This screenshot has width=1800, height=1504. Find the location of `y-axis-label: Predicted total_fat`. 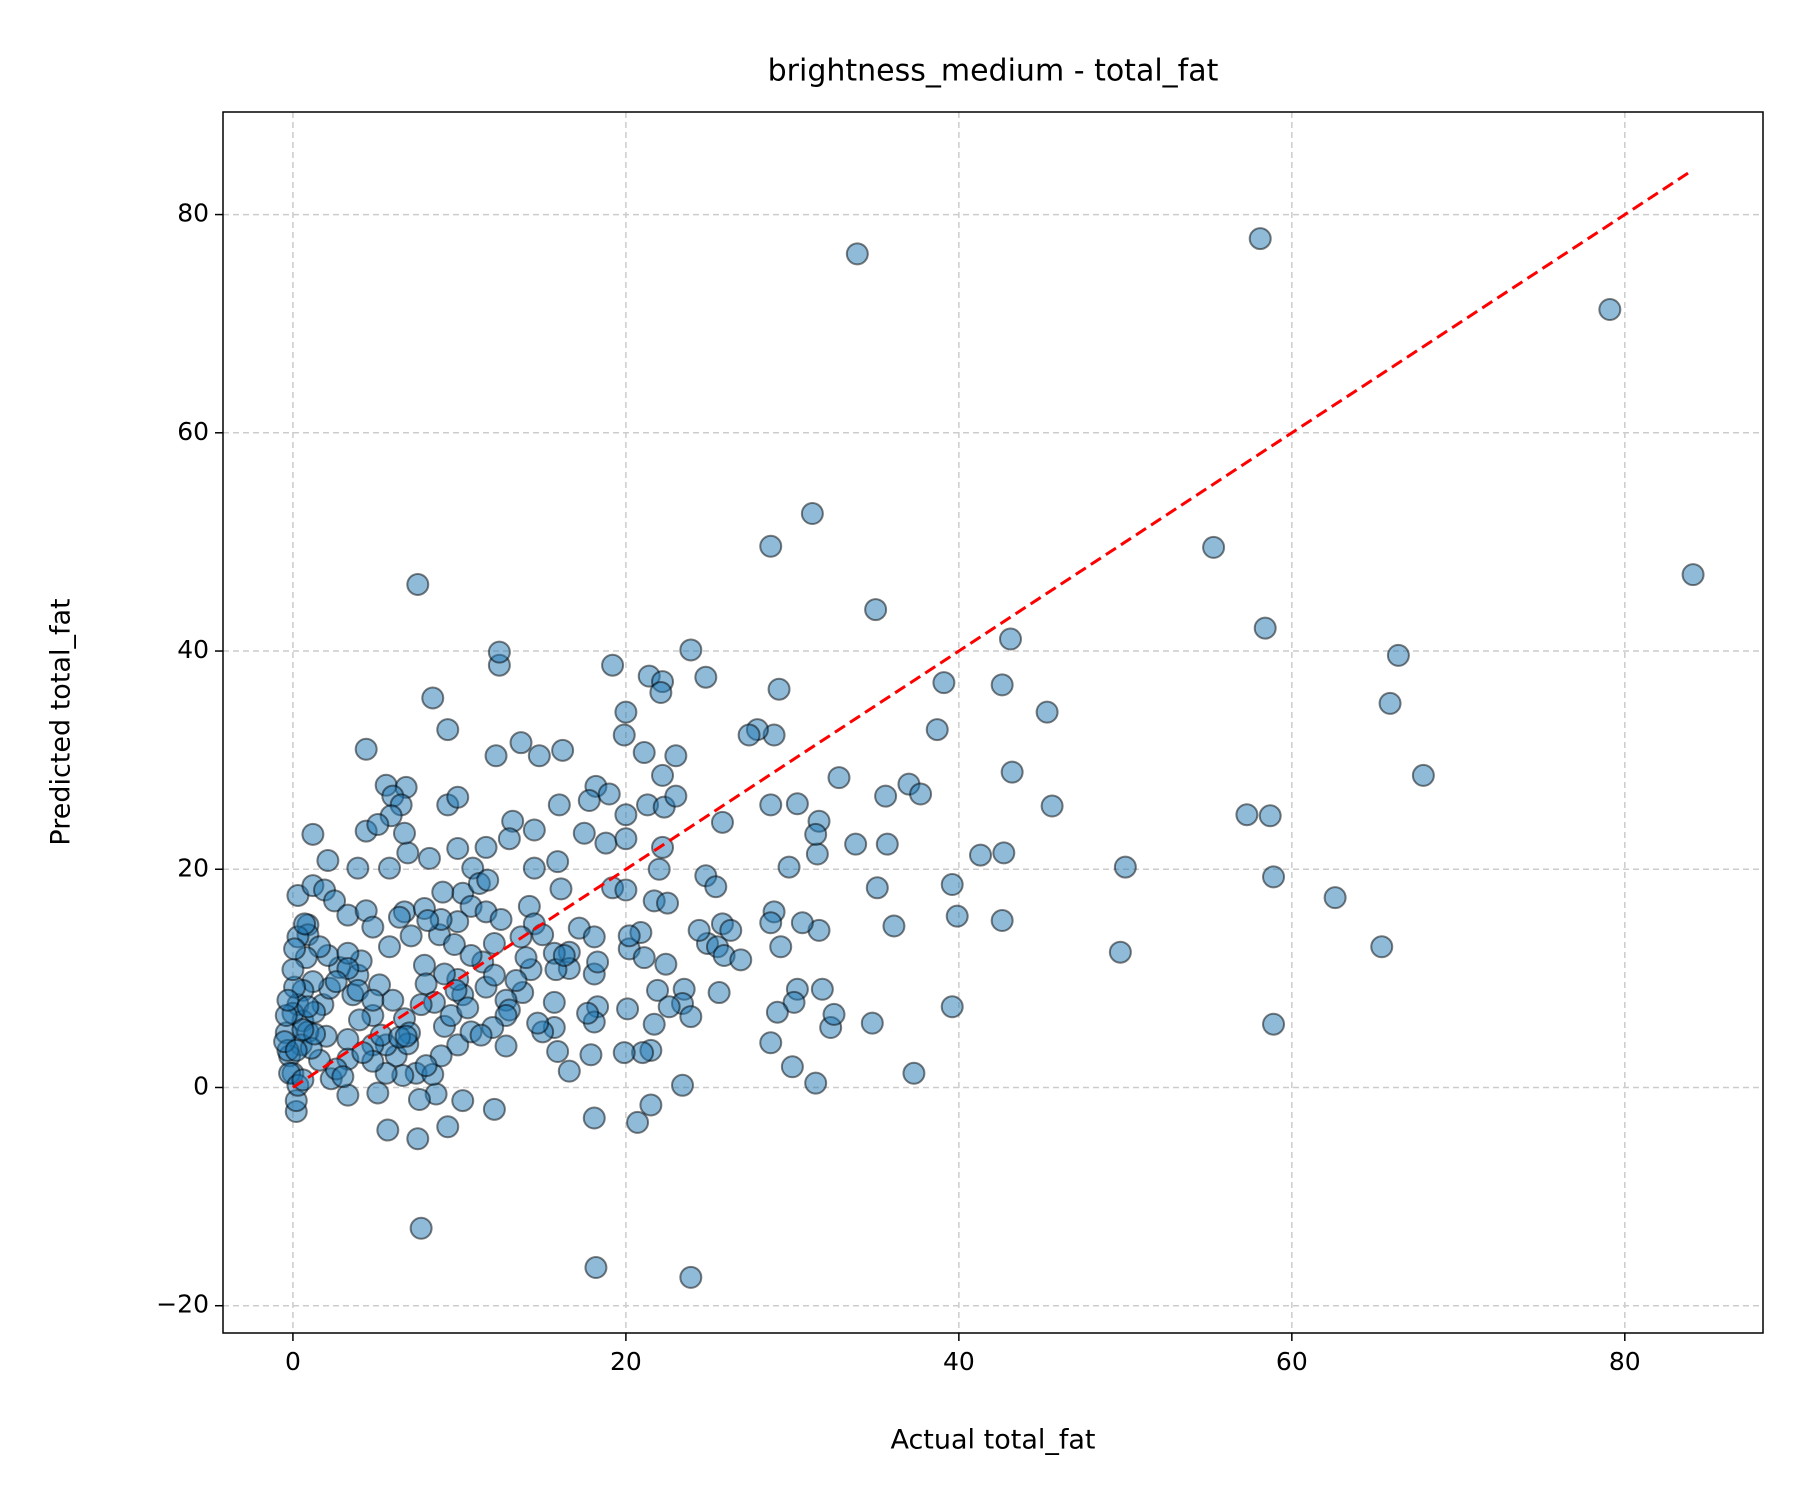

y-axis-label: Predicted total_fat is located at coordinates (61, 721).